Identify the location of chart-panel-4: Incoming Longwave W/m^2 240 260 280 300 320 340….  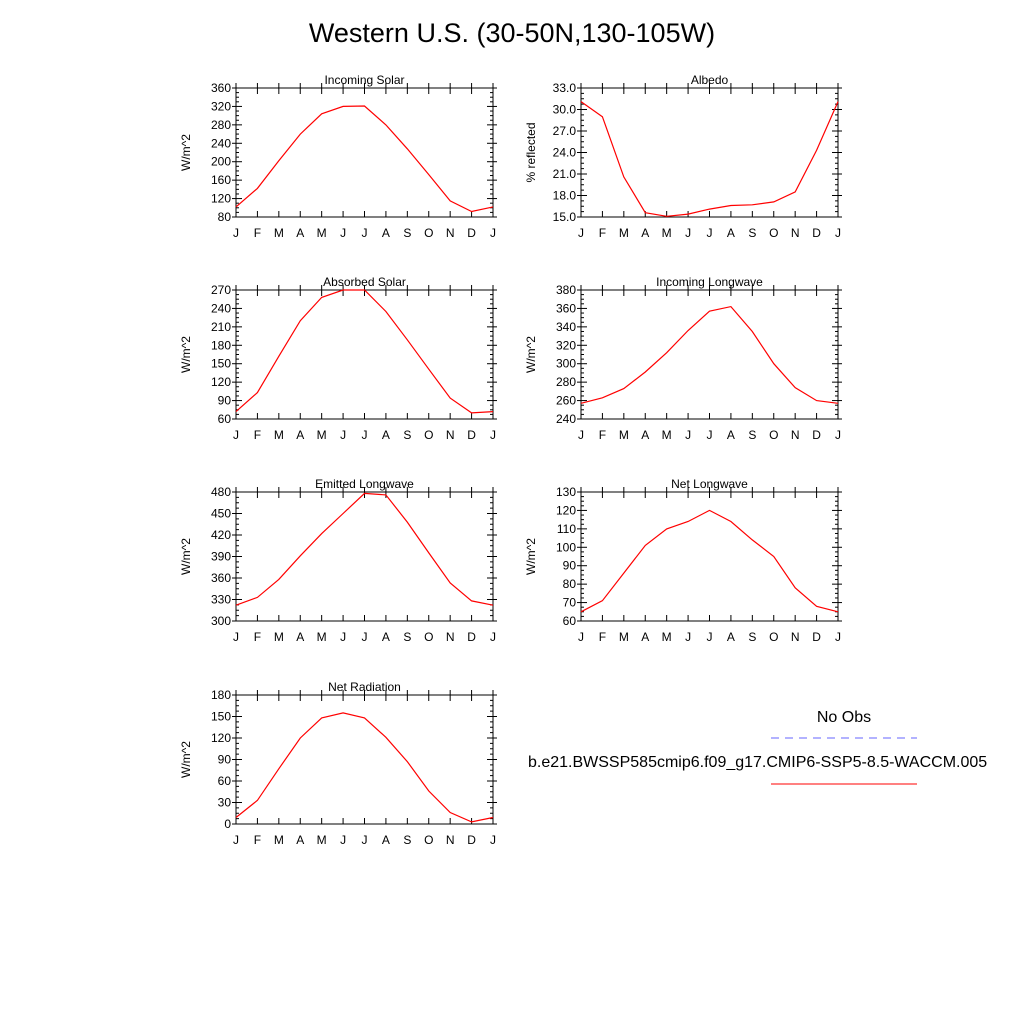
(683, 358).